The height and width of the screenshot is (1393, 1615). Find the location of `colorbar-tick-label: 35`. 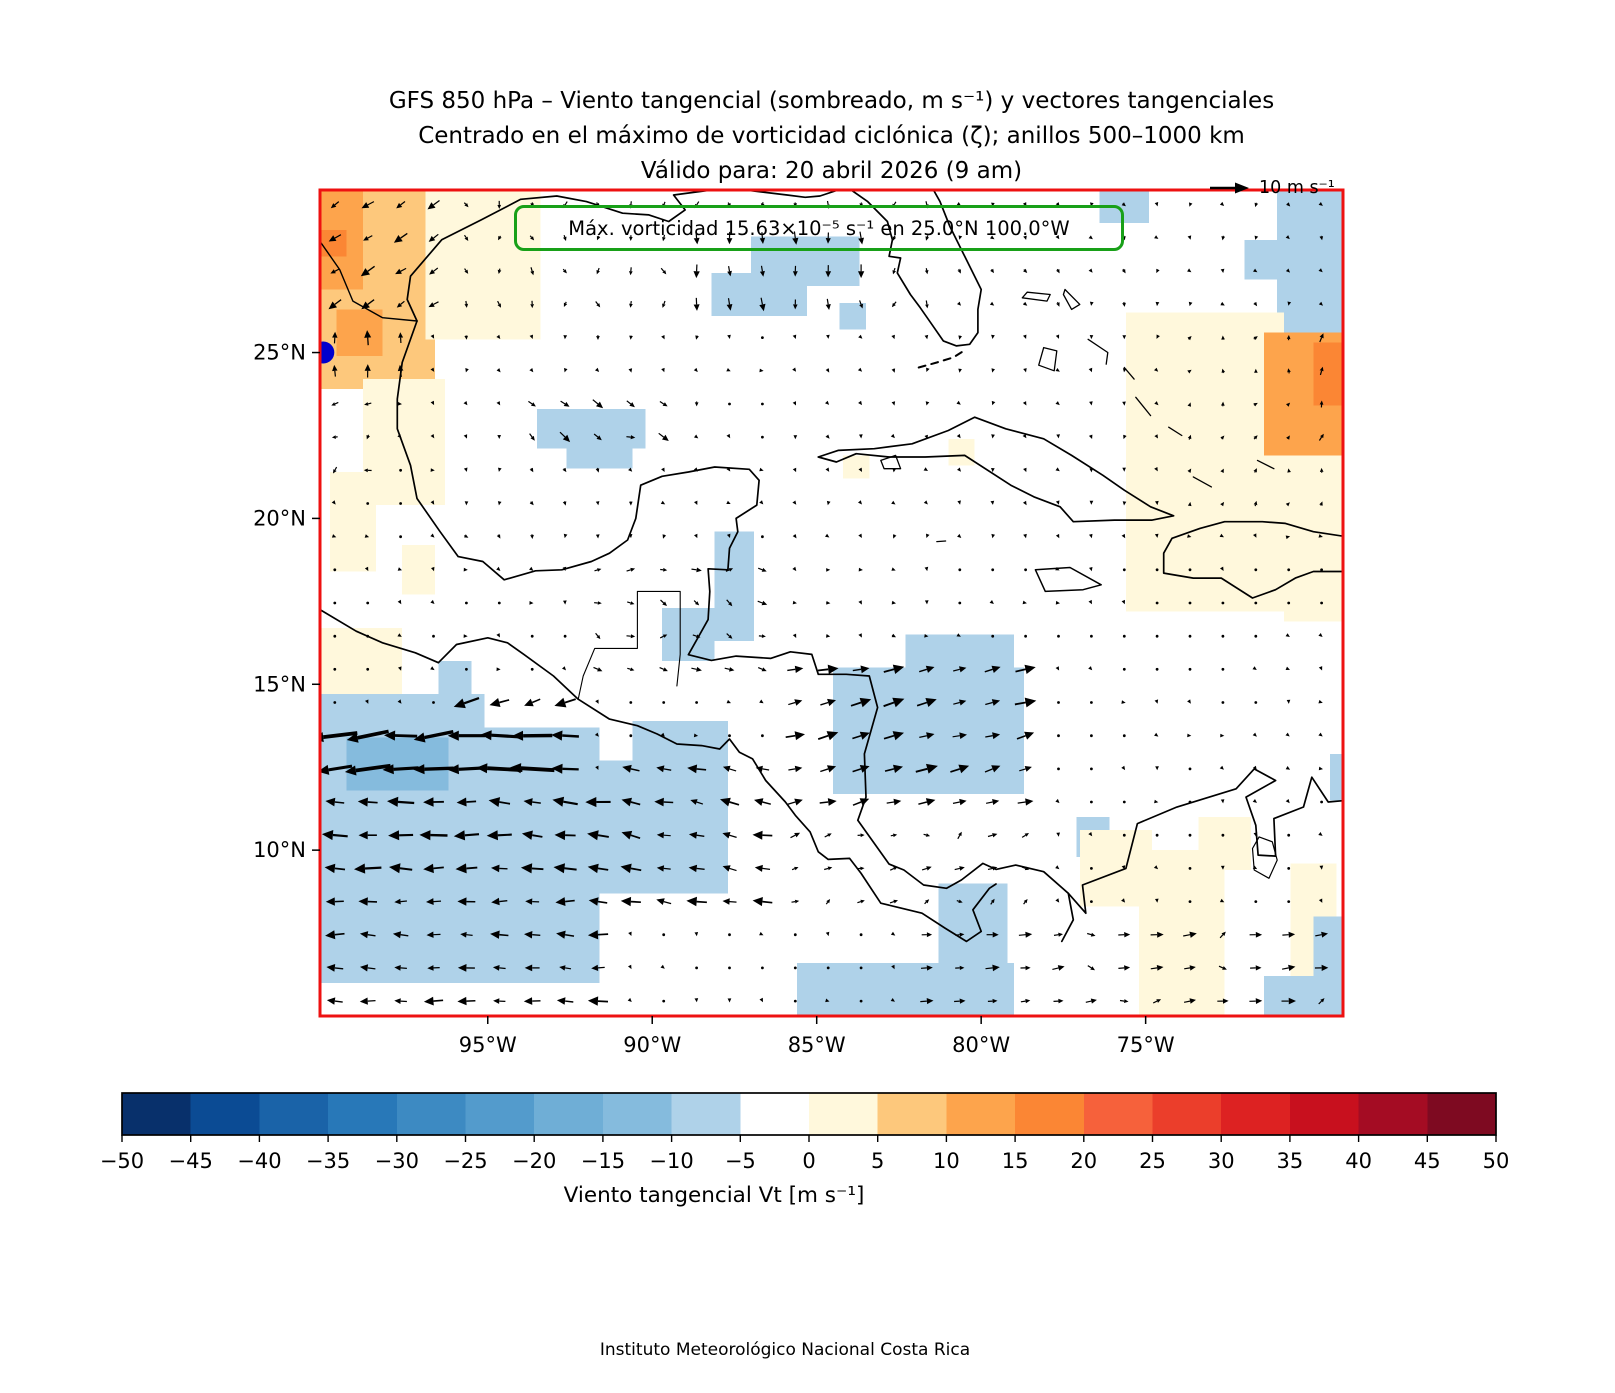

colorbar-tick-label: 35 is located at coordinates (1290, 1161).